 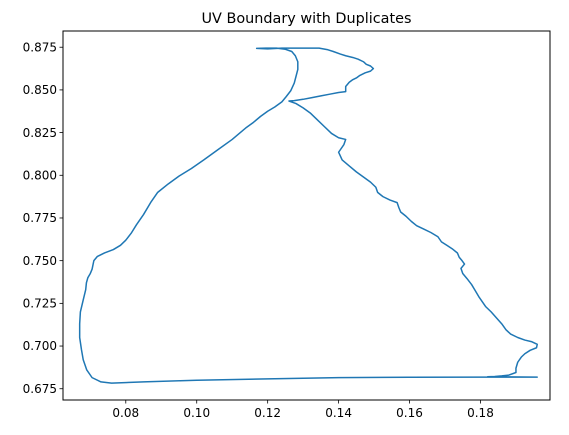 I want to click on x-tick-label: 0.18, so click(x=480, y=413).